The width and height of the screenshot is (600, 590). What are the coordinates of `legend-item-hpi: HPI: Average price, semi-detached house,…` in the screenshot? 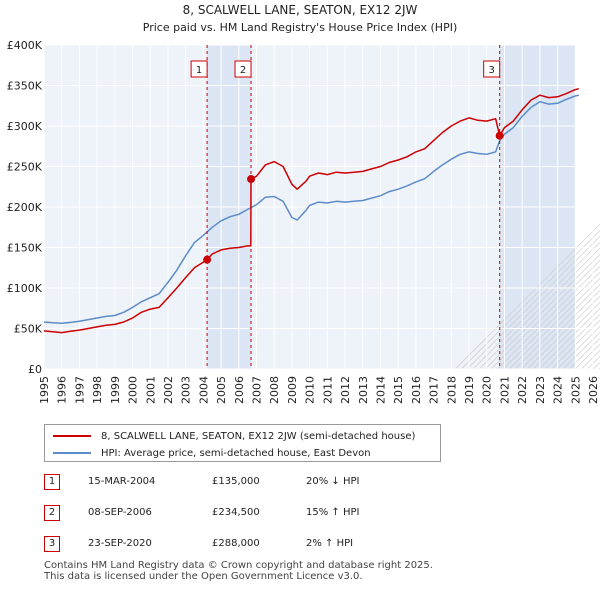 It's located at (212, 453).